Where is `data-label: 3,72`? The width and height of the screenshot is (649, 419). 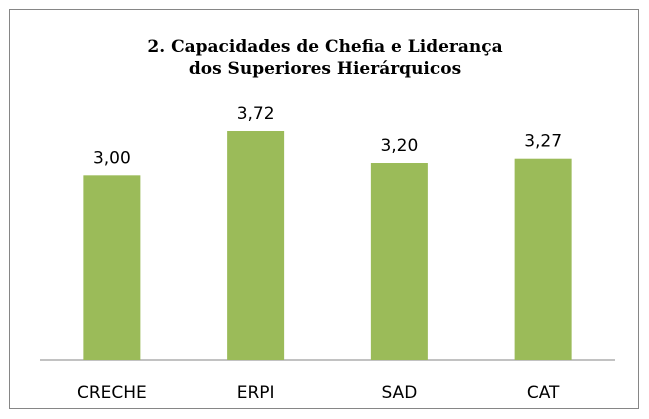
data-label: 3,72 is located at coordinates (256, 114).